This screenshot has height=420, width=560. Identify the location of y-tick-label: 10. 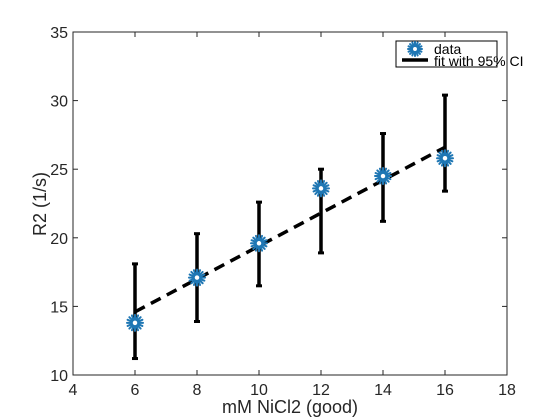
(59, 376).